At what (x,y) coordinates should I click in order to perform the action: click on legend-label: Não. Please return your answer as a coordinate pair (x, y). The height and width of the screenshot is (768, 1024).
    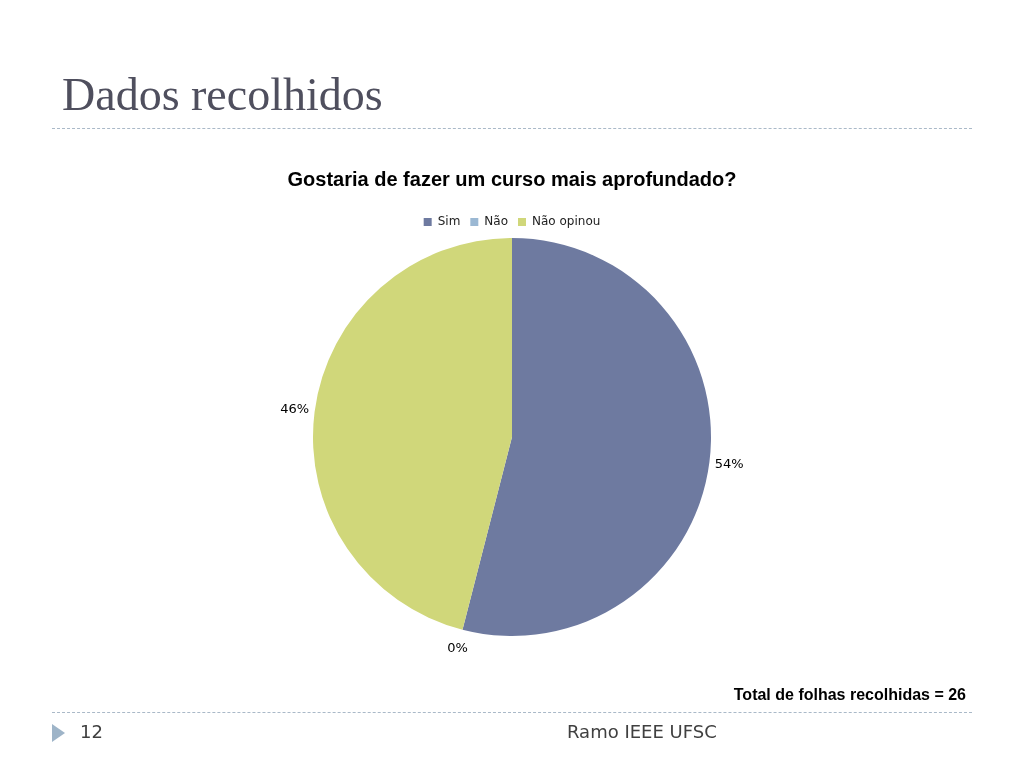
    Looking at the image, I should click on (496, 221).